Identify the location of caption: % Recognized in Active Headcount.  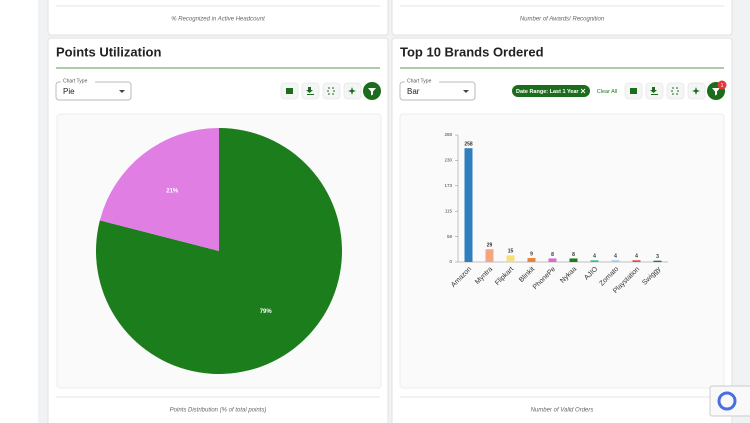
(218, 20).